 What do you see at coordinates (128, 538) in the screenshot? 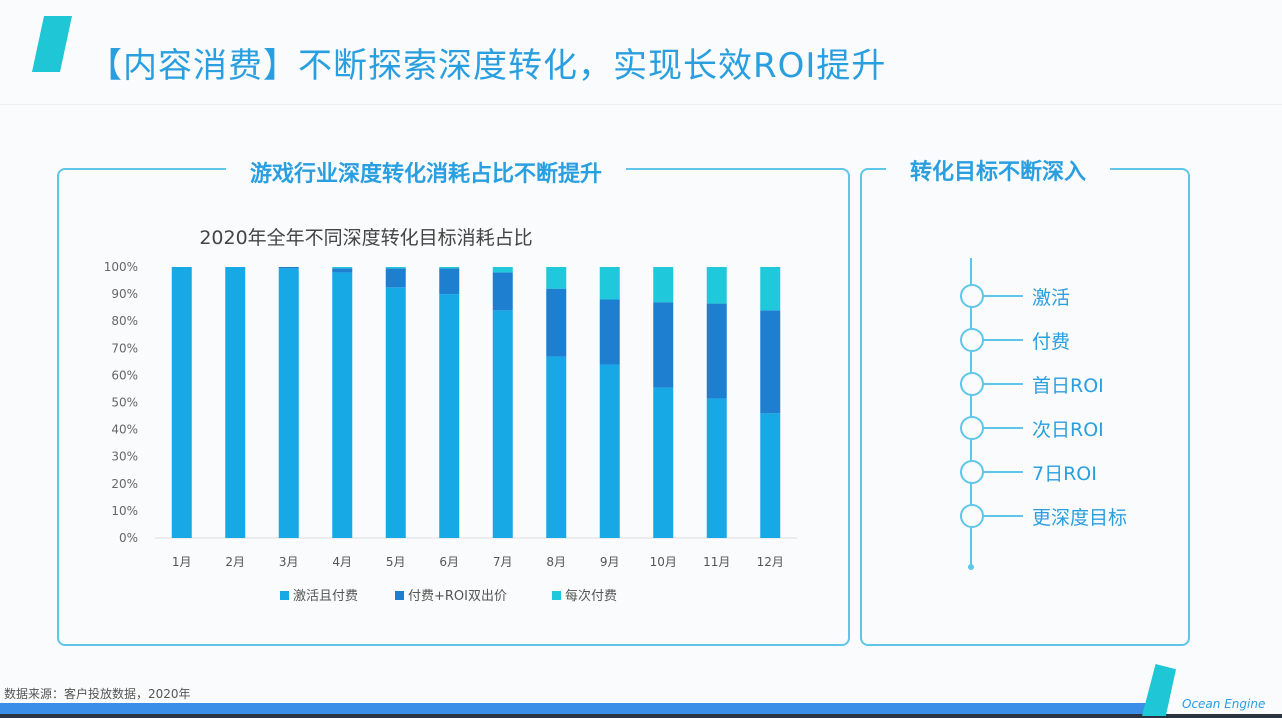
I see `y-tick-label: 0%` at bounding box center [128, 538].